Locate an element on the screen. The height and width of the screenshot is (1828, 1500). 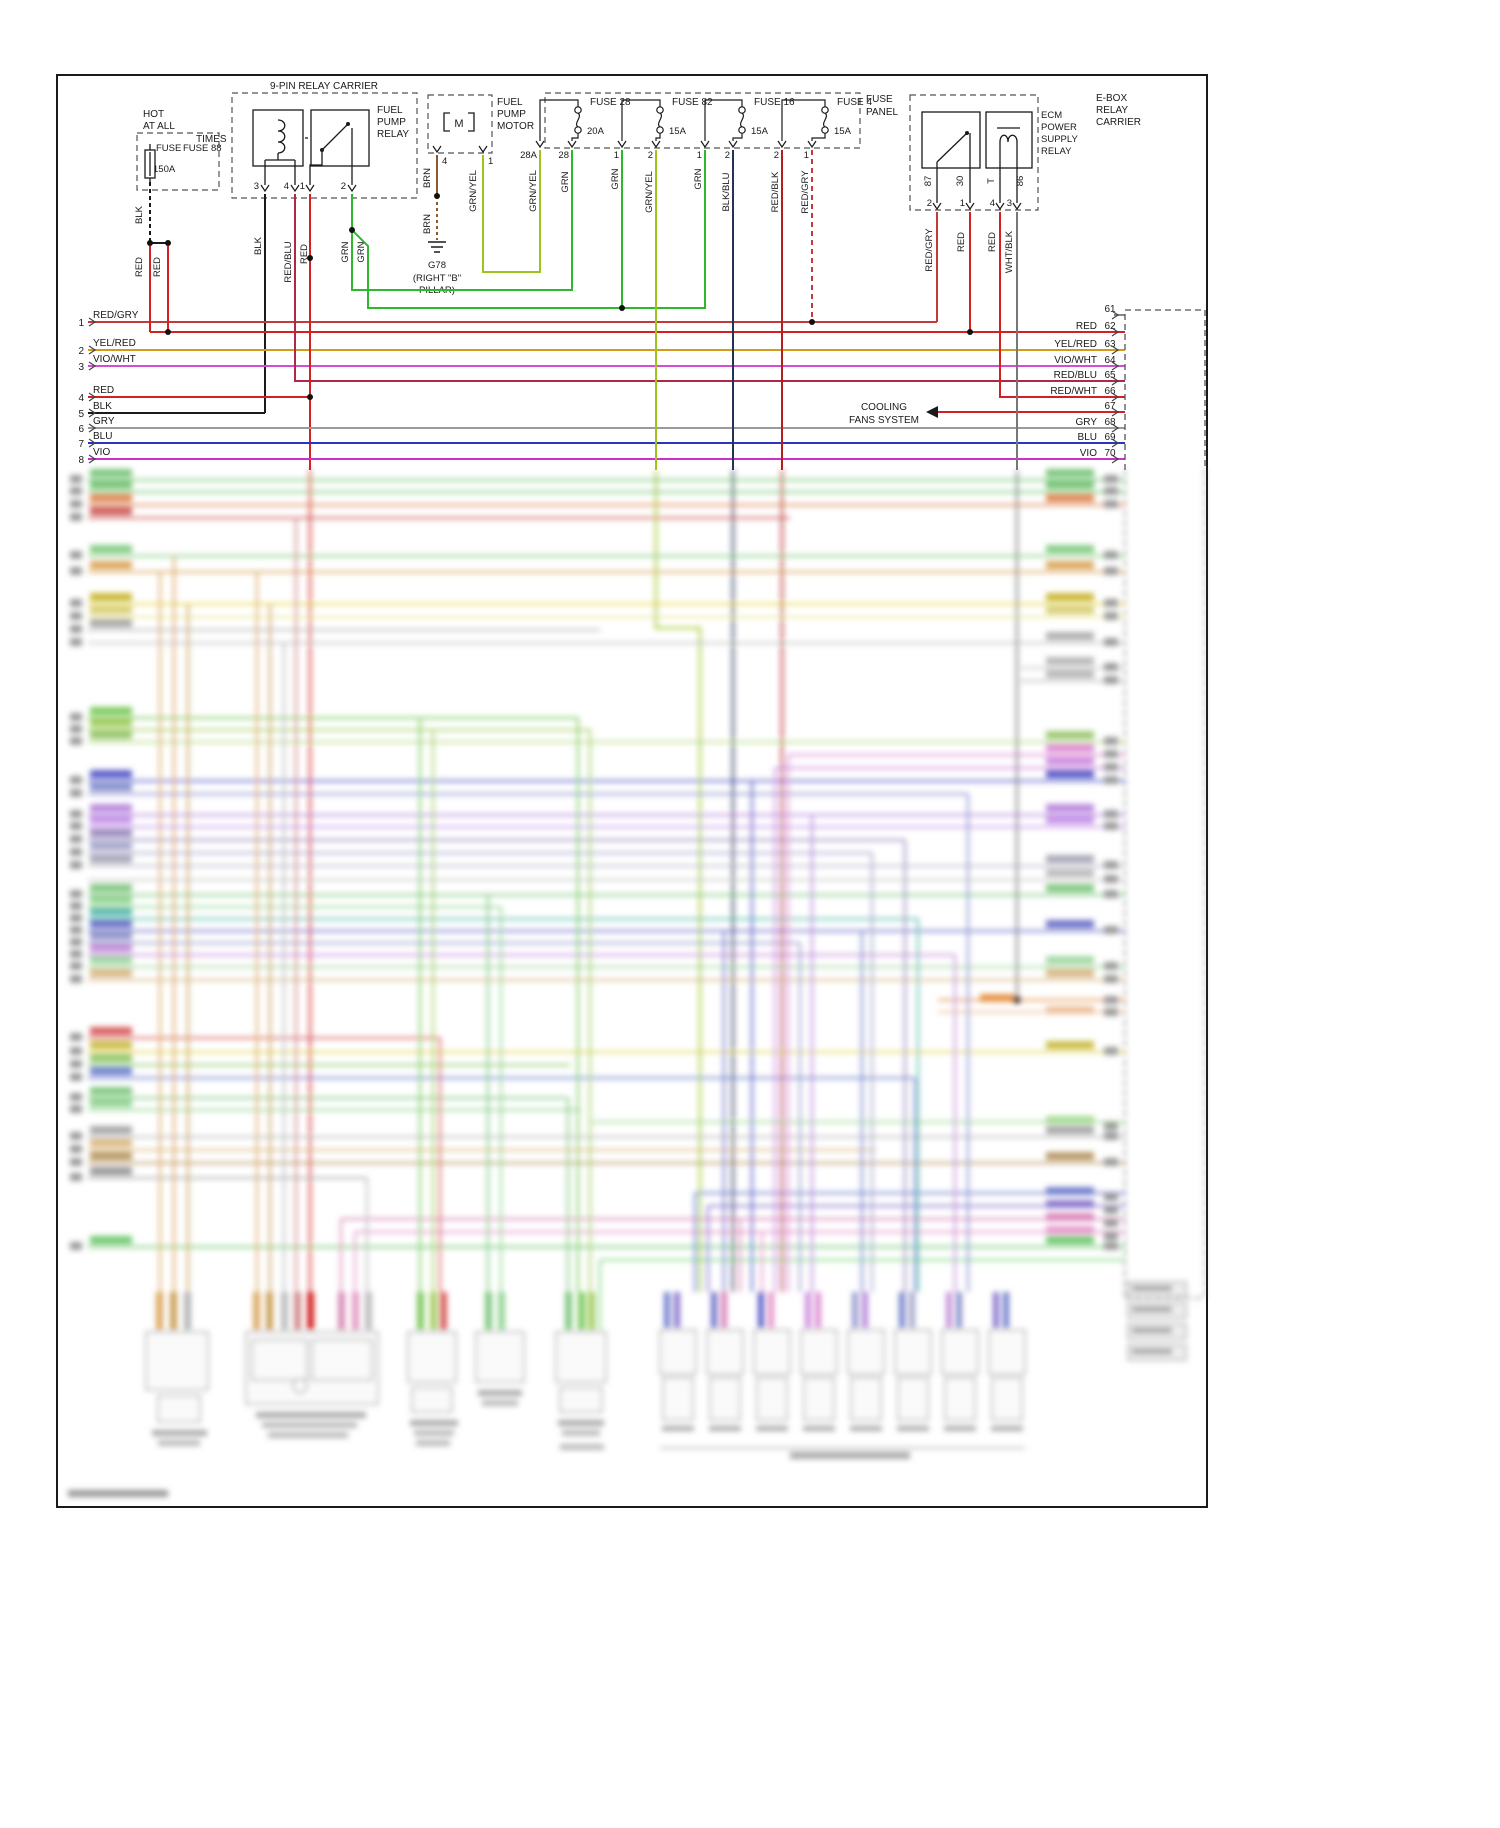
row-label-68: GRY is located at coordinates (1087, 422).